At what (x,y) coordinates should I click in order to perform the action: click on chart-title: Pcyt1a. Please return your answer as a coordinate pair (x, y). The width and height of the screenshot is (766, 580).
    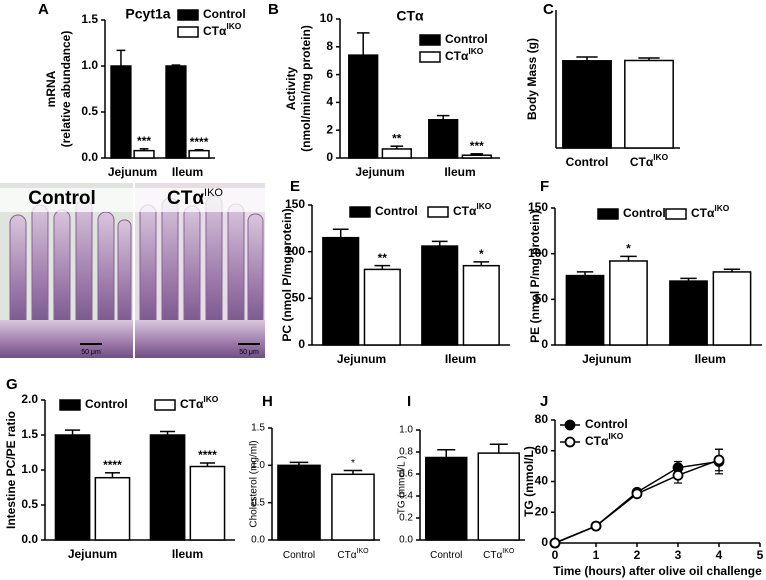
    Looking at the image, I should click on (147, 14).